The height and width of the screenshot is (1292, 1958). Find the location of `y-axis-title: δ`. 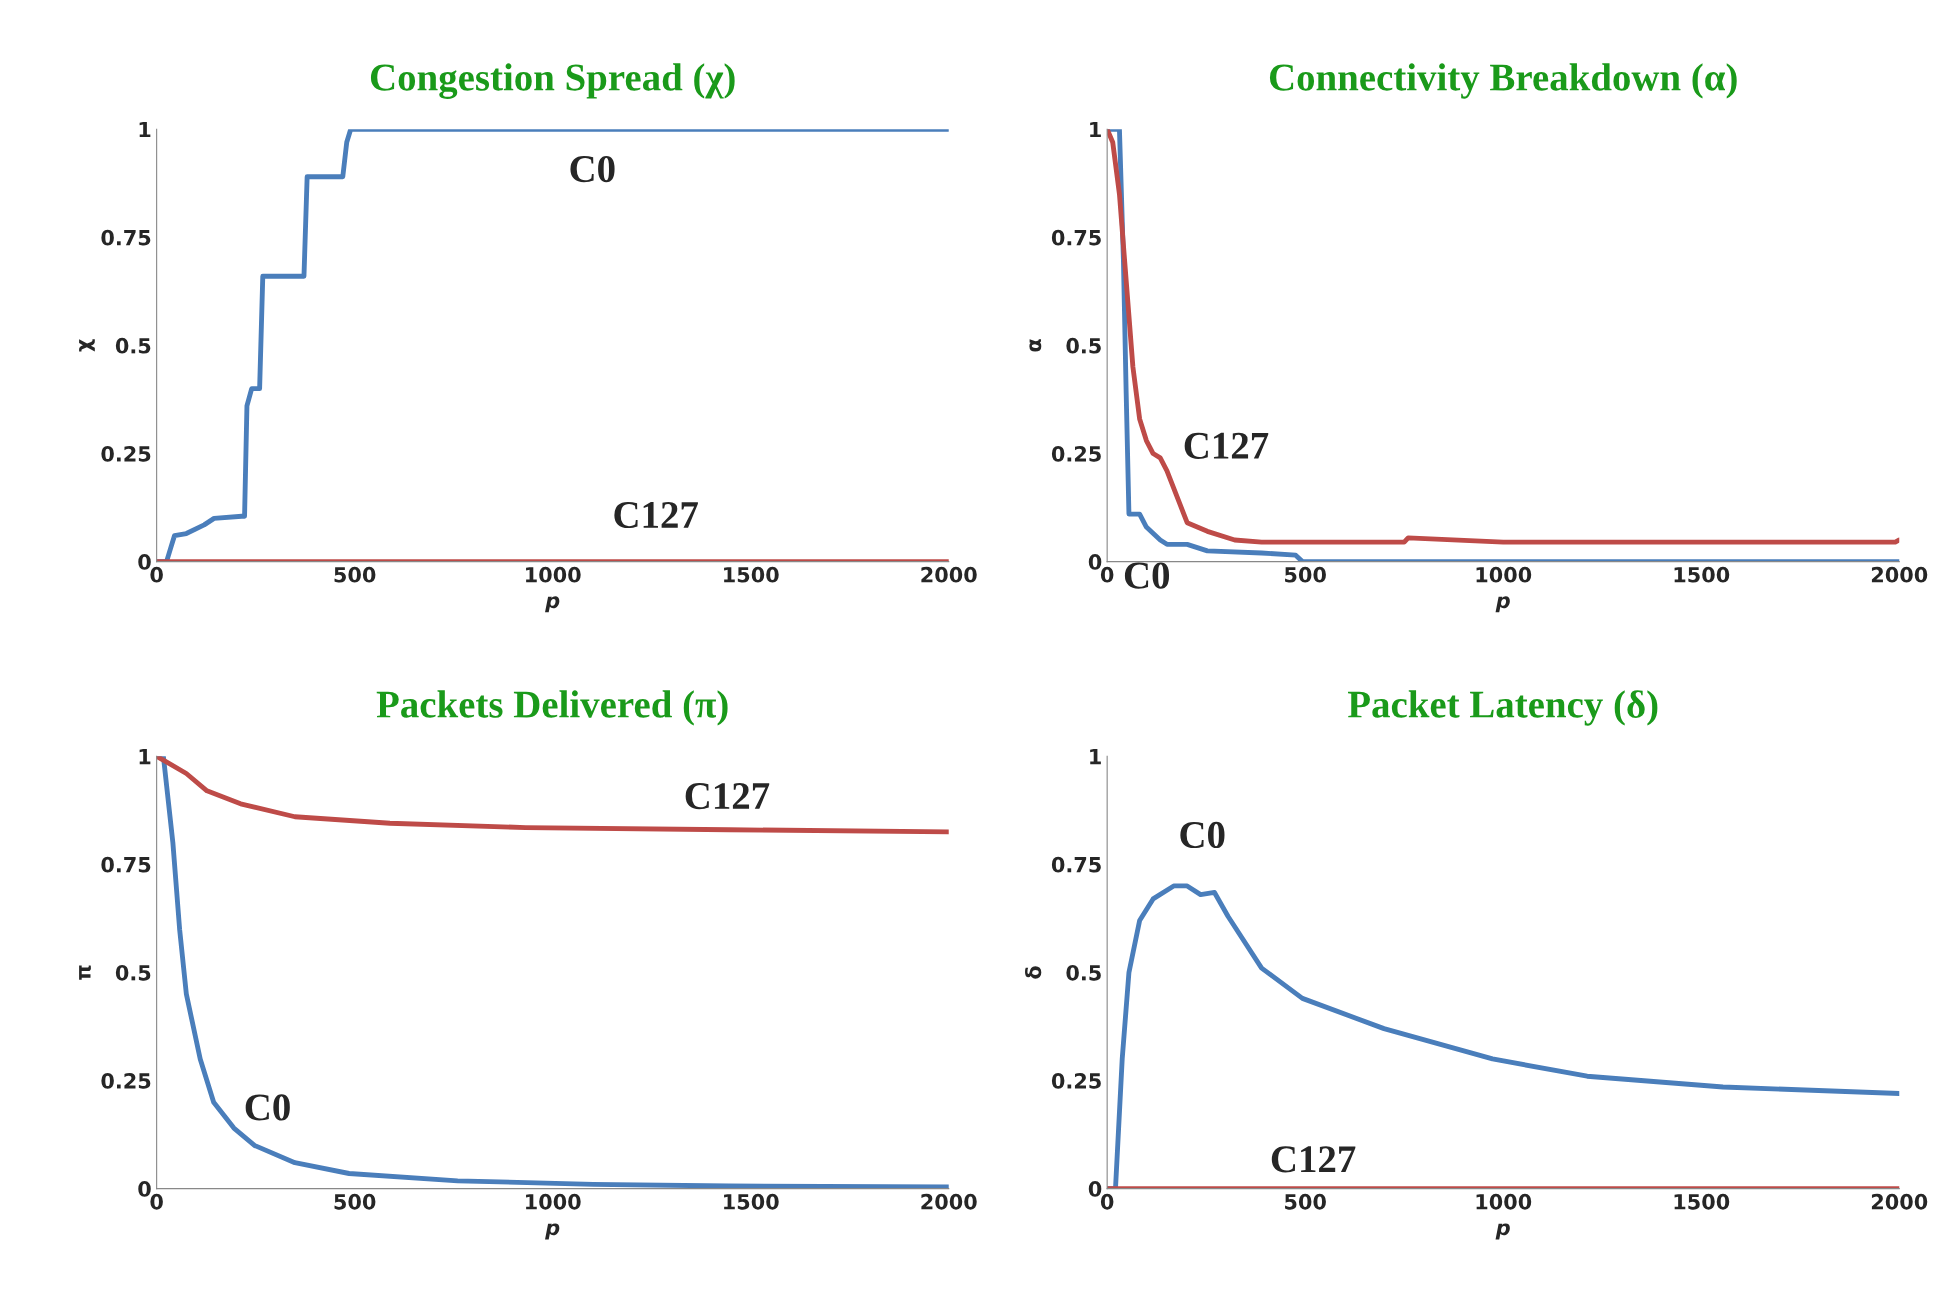

y-axis-title: δ is located at coordinates (1033, 972).